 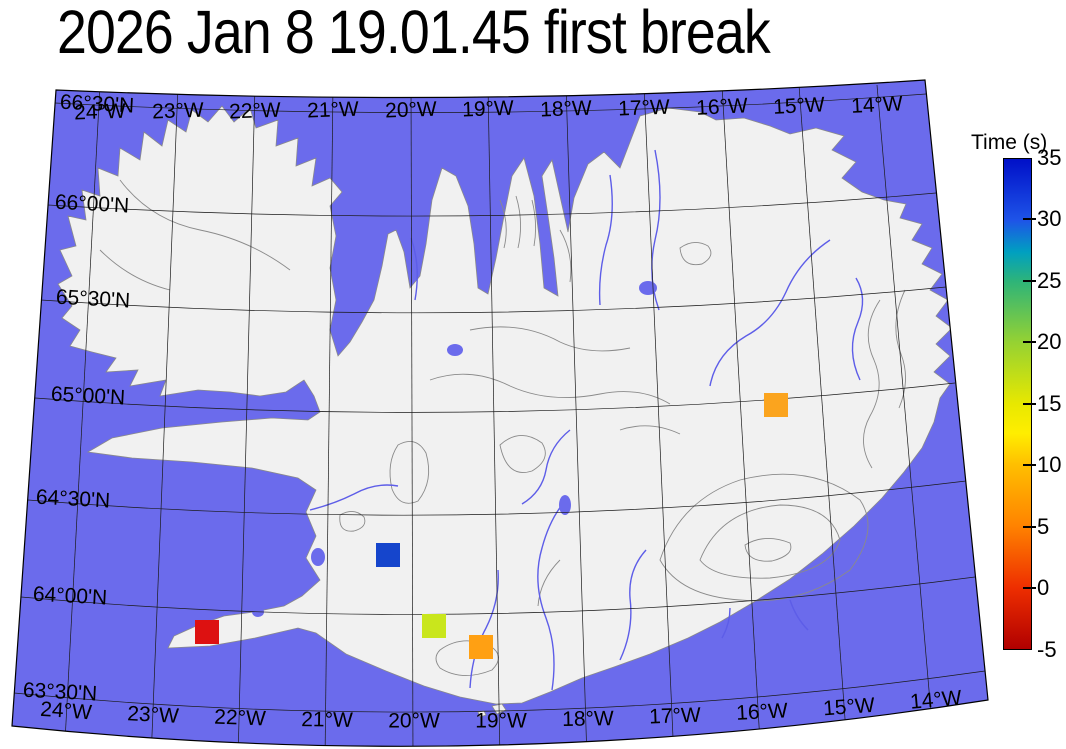 What do you see at coordinates (1049, 464) in the screenshot?
I see `colorbar-tick-label: 10` at bounding box center [1049, 464].